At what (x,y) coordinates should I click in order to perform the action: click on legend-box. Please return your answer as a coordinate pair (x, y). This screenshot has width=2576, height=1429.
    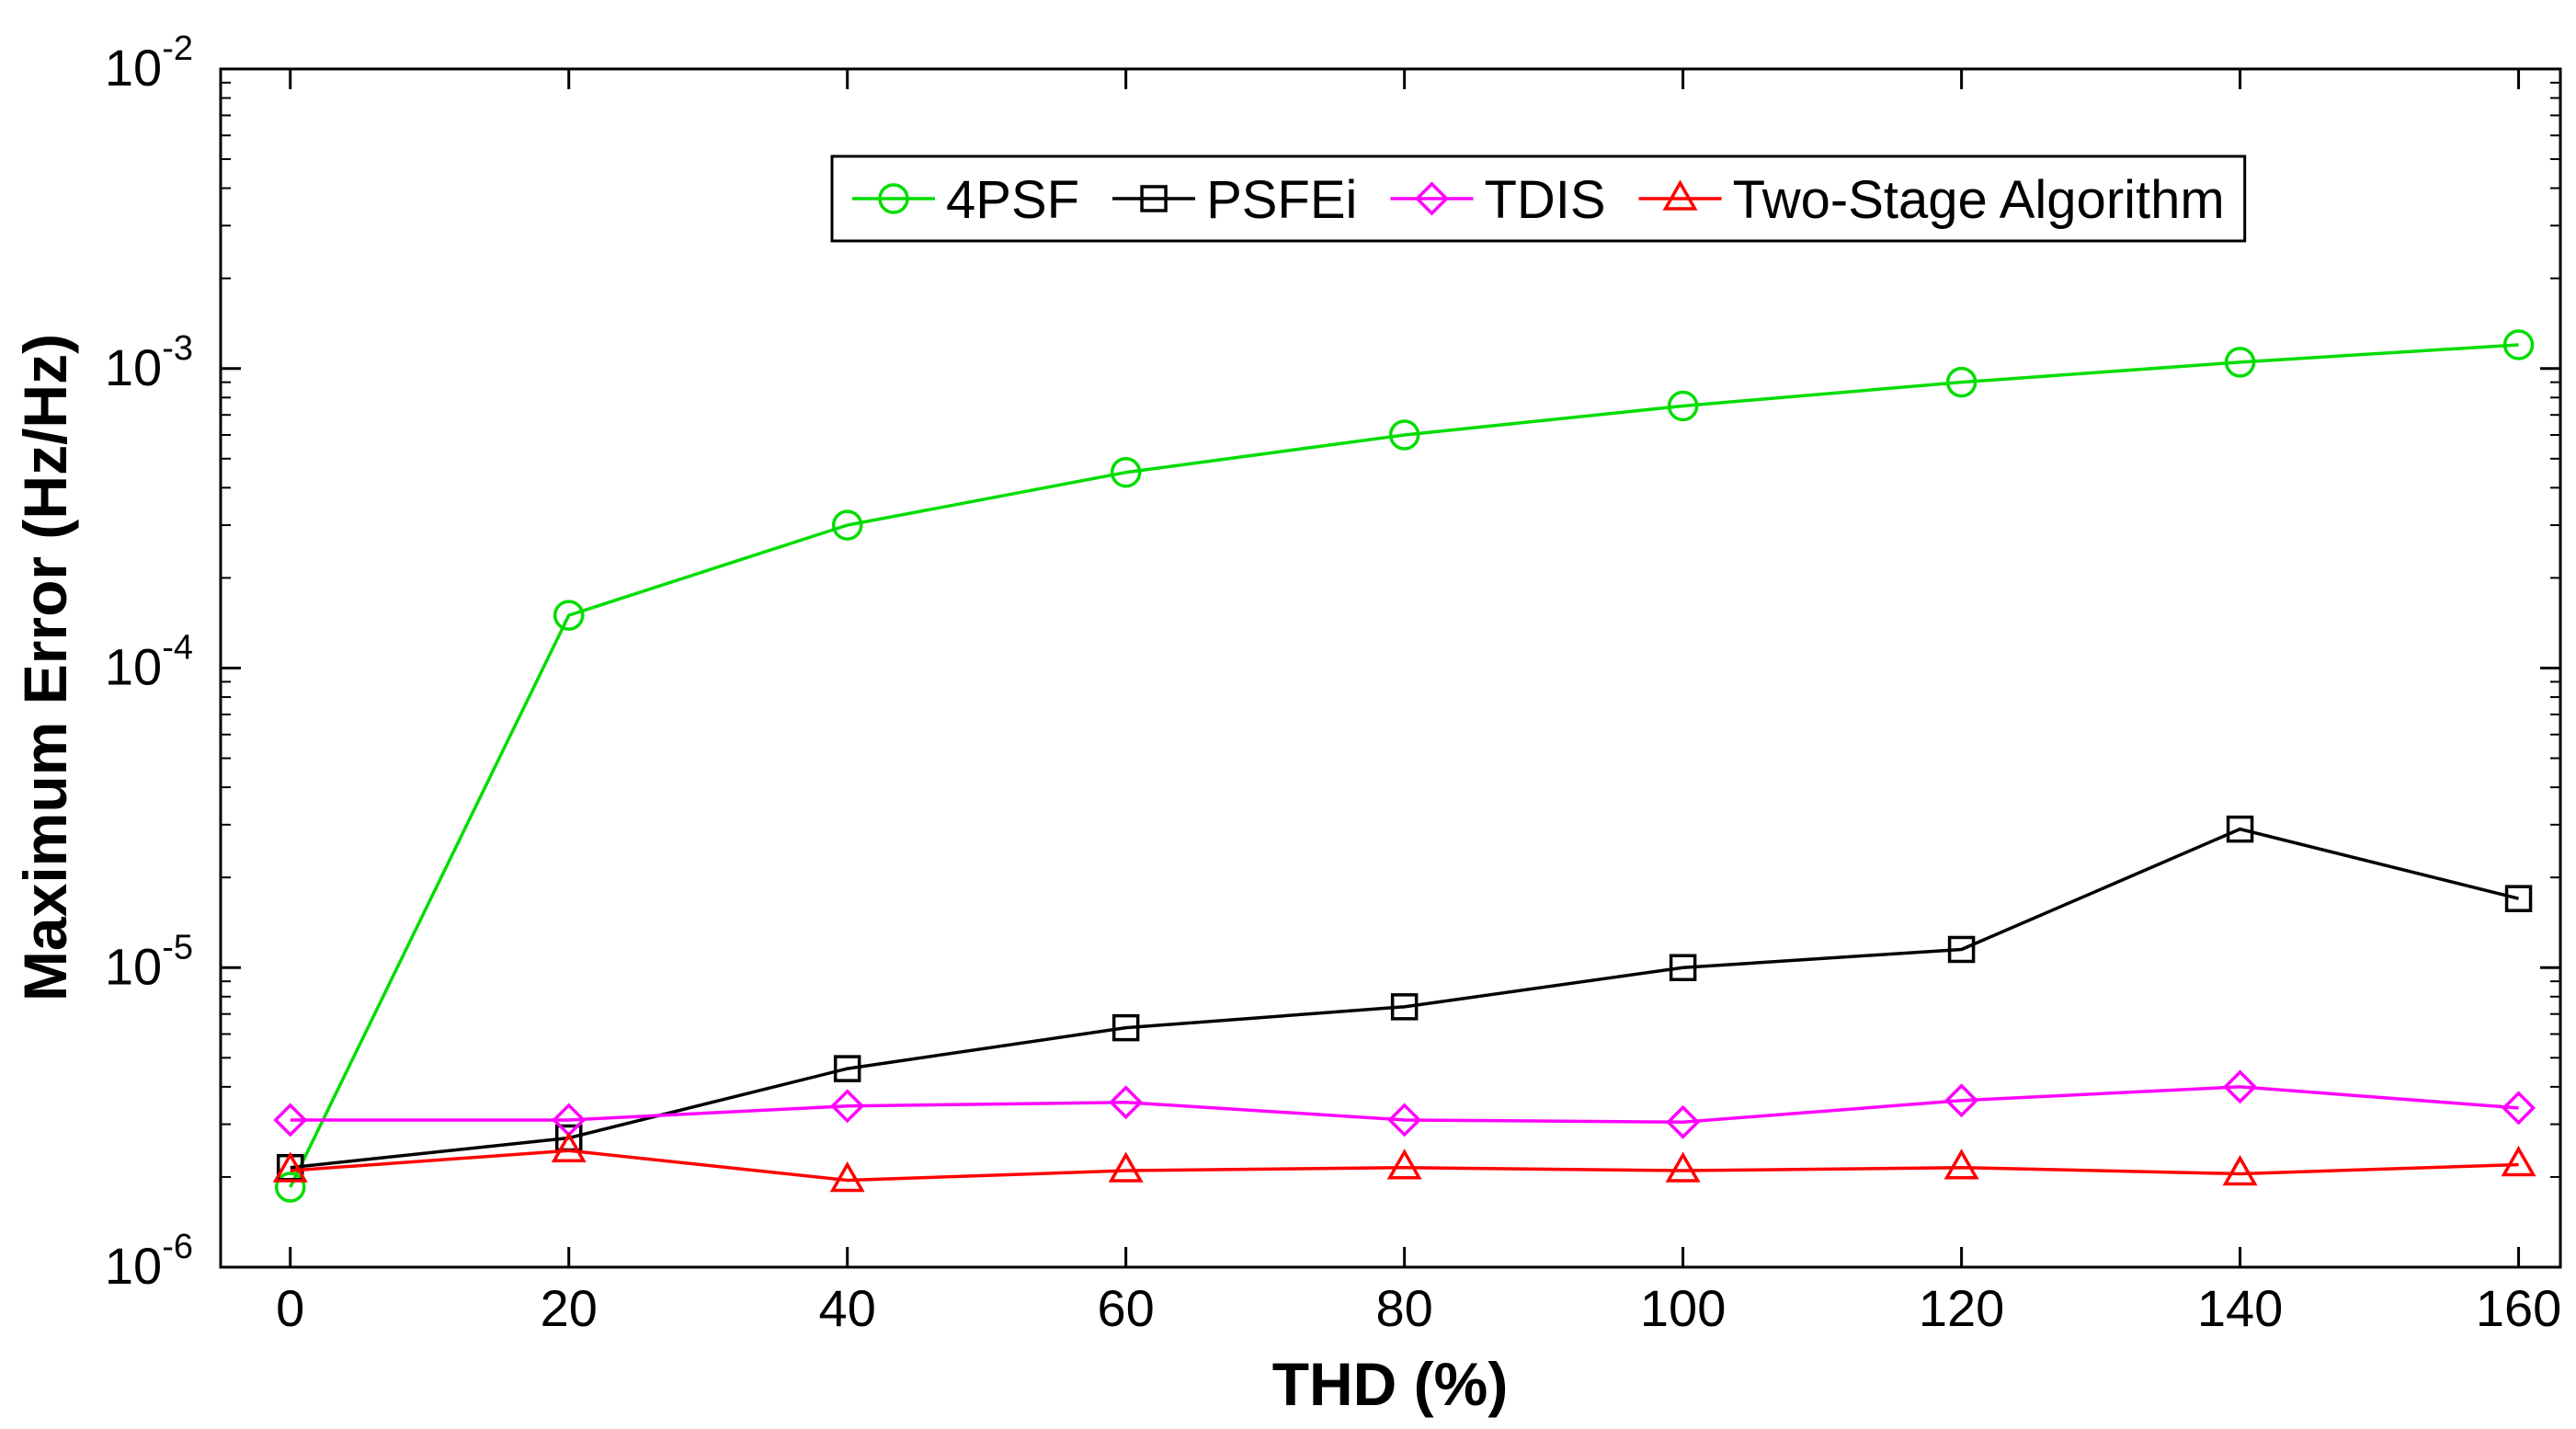
    Looking at the image, I should click on (1538, 198).